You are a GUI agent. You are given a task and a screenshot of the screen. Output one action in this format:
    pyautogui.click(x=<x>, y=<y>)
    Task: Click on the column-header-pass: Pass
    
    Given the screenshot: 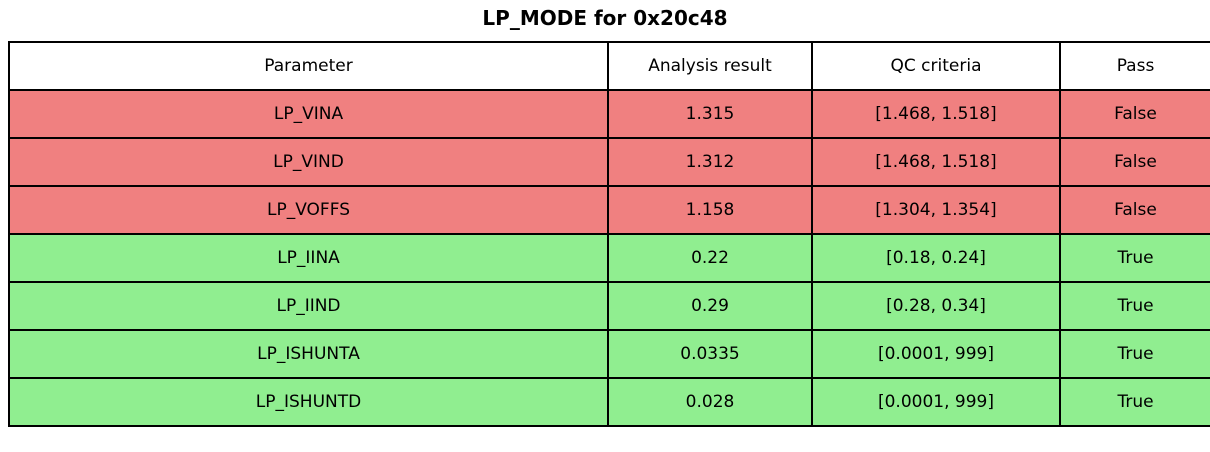 What is the action you would take?
    pyautogui.click(x=1134, y=66)
    